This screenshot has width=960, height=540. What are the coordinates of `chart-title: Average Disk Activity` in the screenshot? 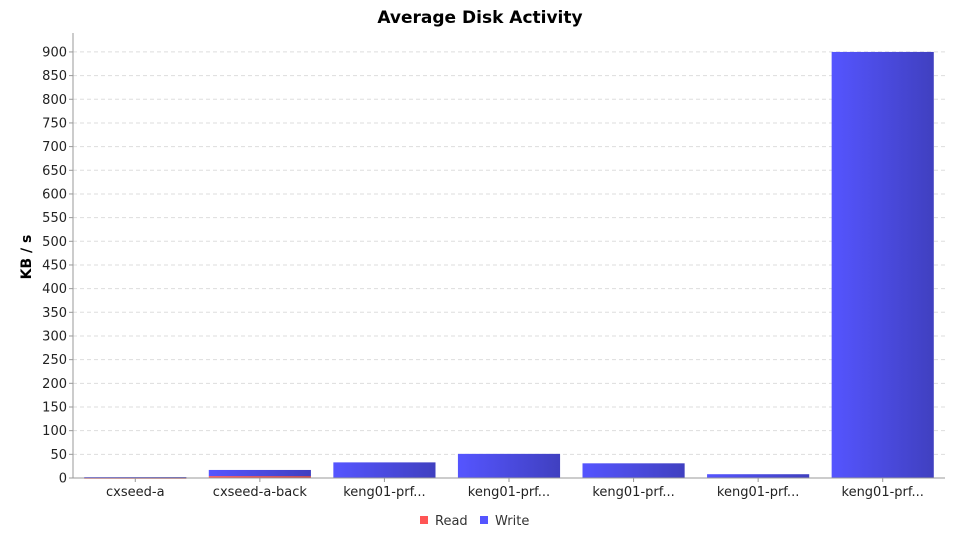 It's located at (479, 18).